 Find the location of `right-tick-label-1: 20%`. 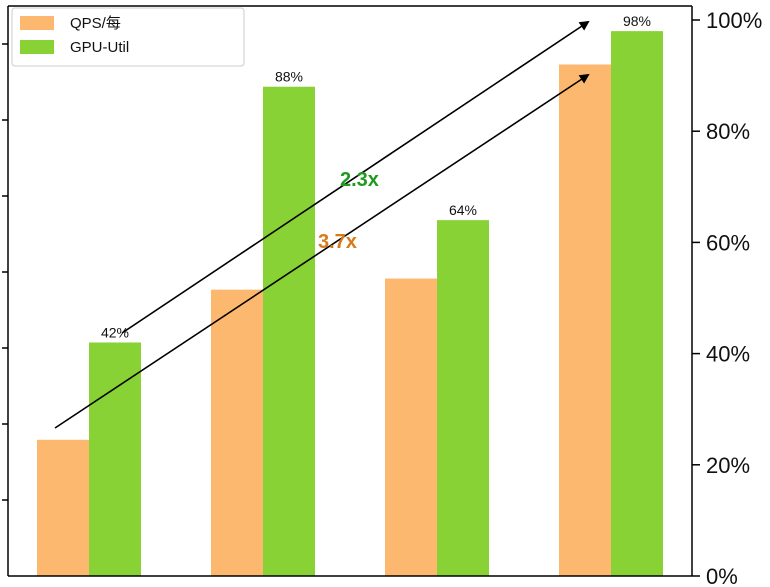

right-tick-label-1: 20% is located at coordinates (728, 465).